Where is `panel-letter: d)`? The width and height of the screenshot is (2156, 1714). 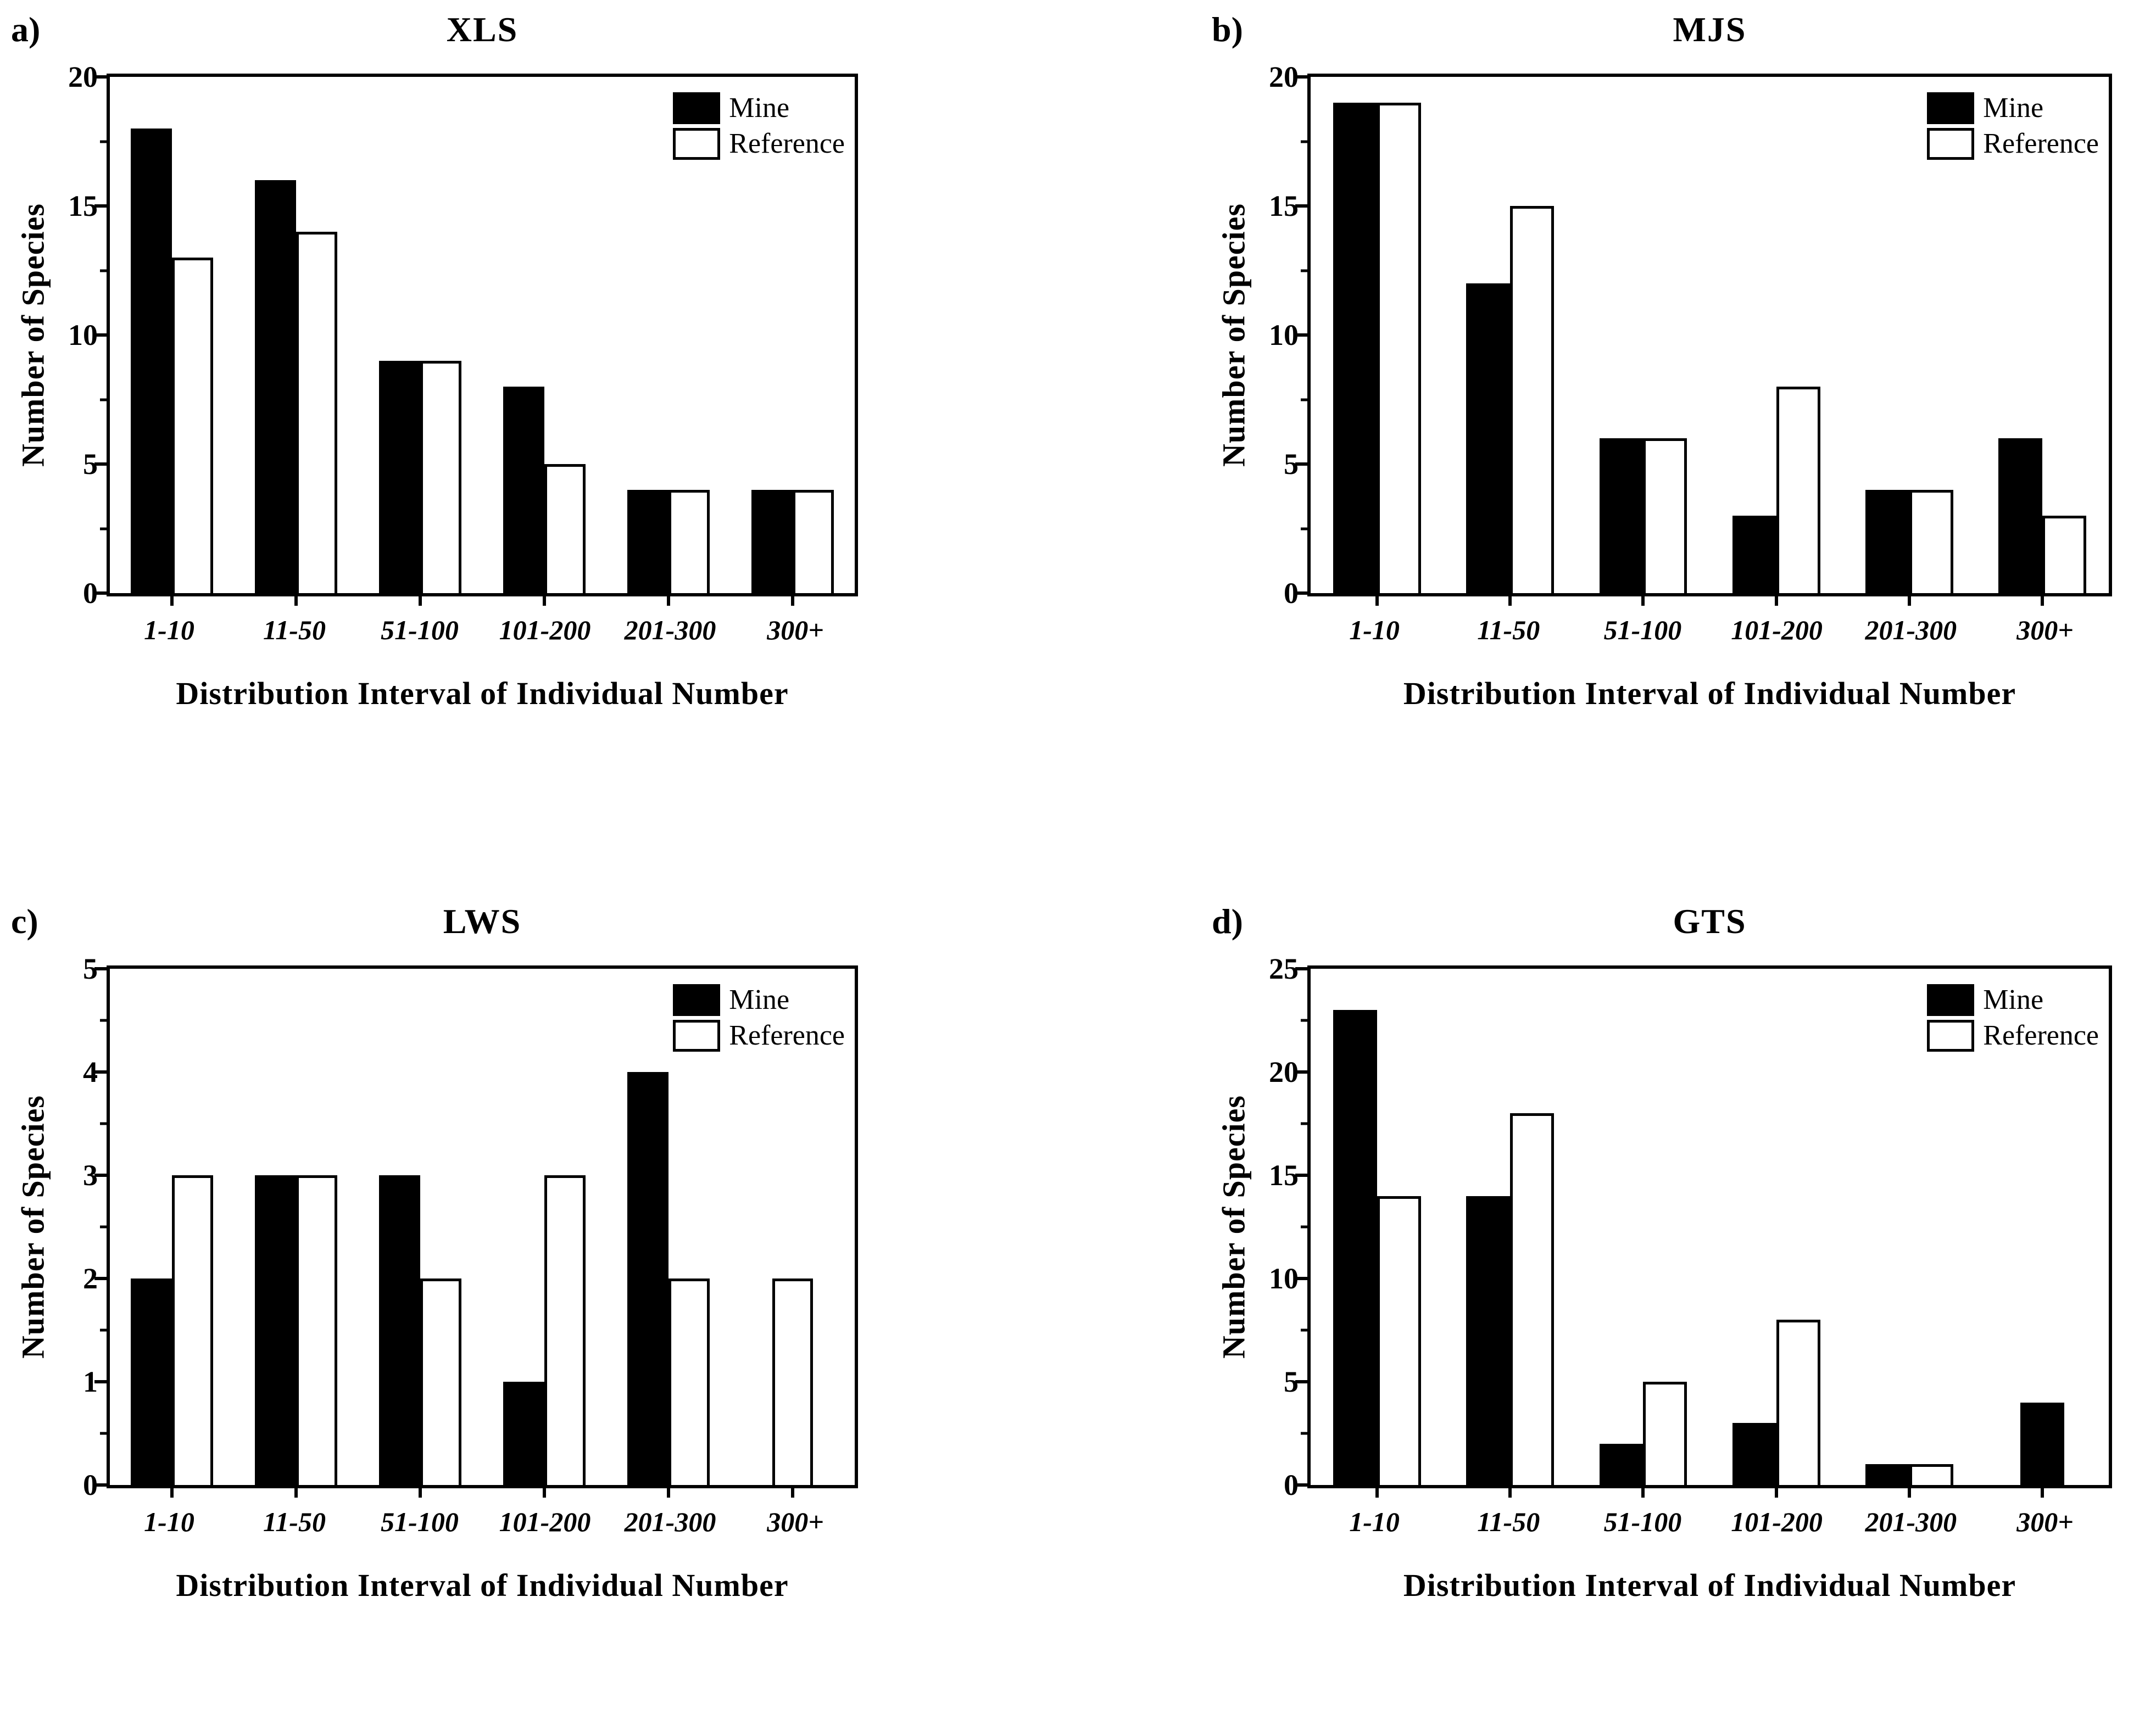
panel-letter: d) is located at coordinates (1227, 921).